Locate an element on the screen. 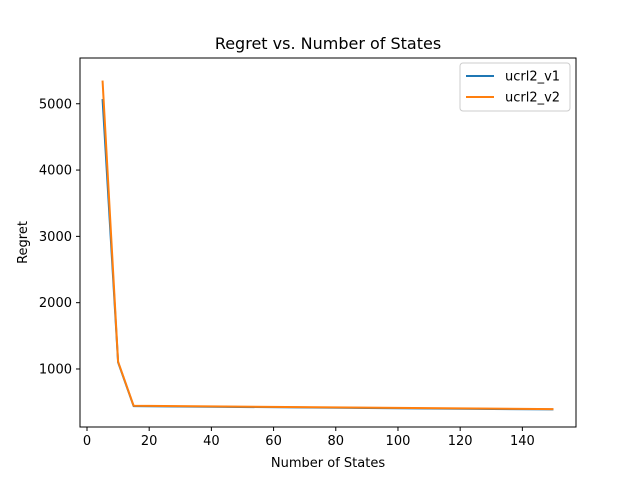 The height and width of the screenshot is (480, 640). x-tick-label: 120 is located at coordinates (460, 441).